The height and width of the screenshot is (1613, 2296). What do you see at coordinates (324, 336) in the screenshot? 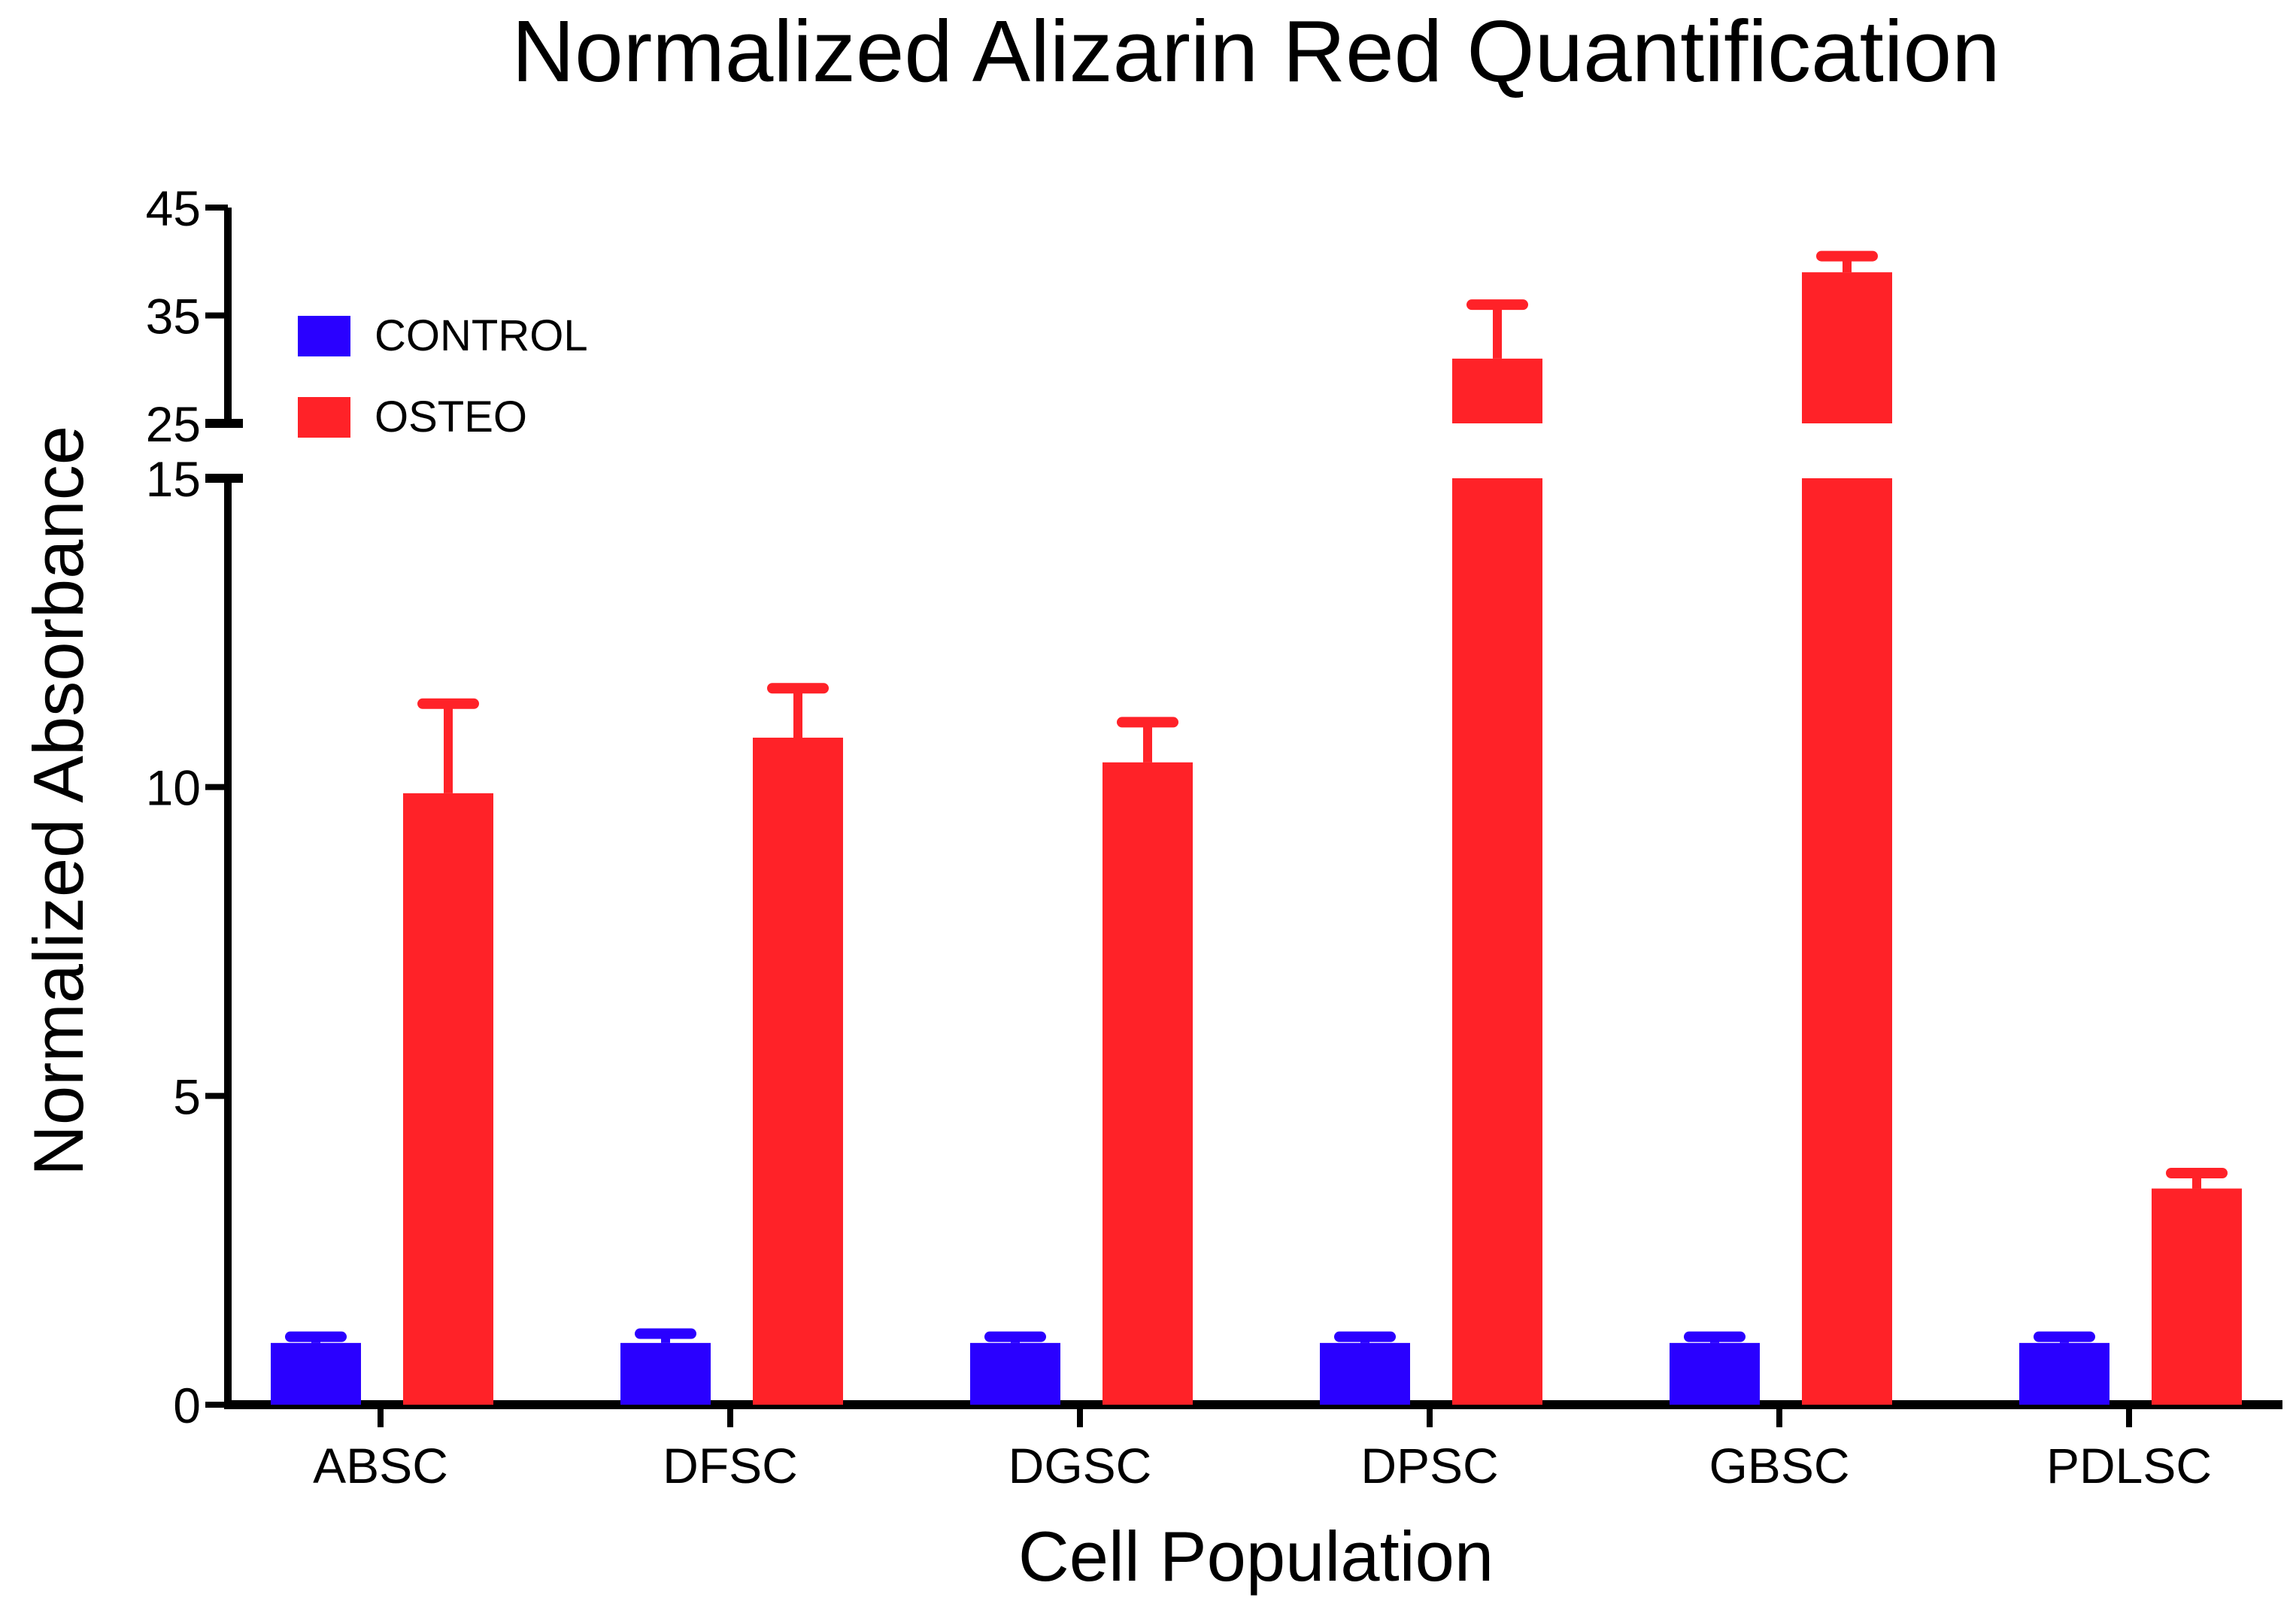
I see `legend-swatch-control` at bounding box center [324, 336].